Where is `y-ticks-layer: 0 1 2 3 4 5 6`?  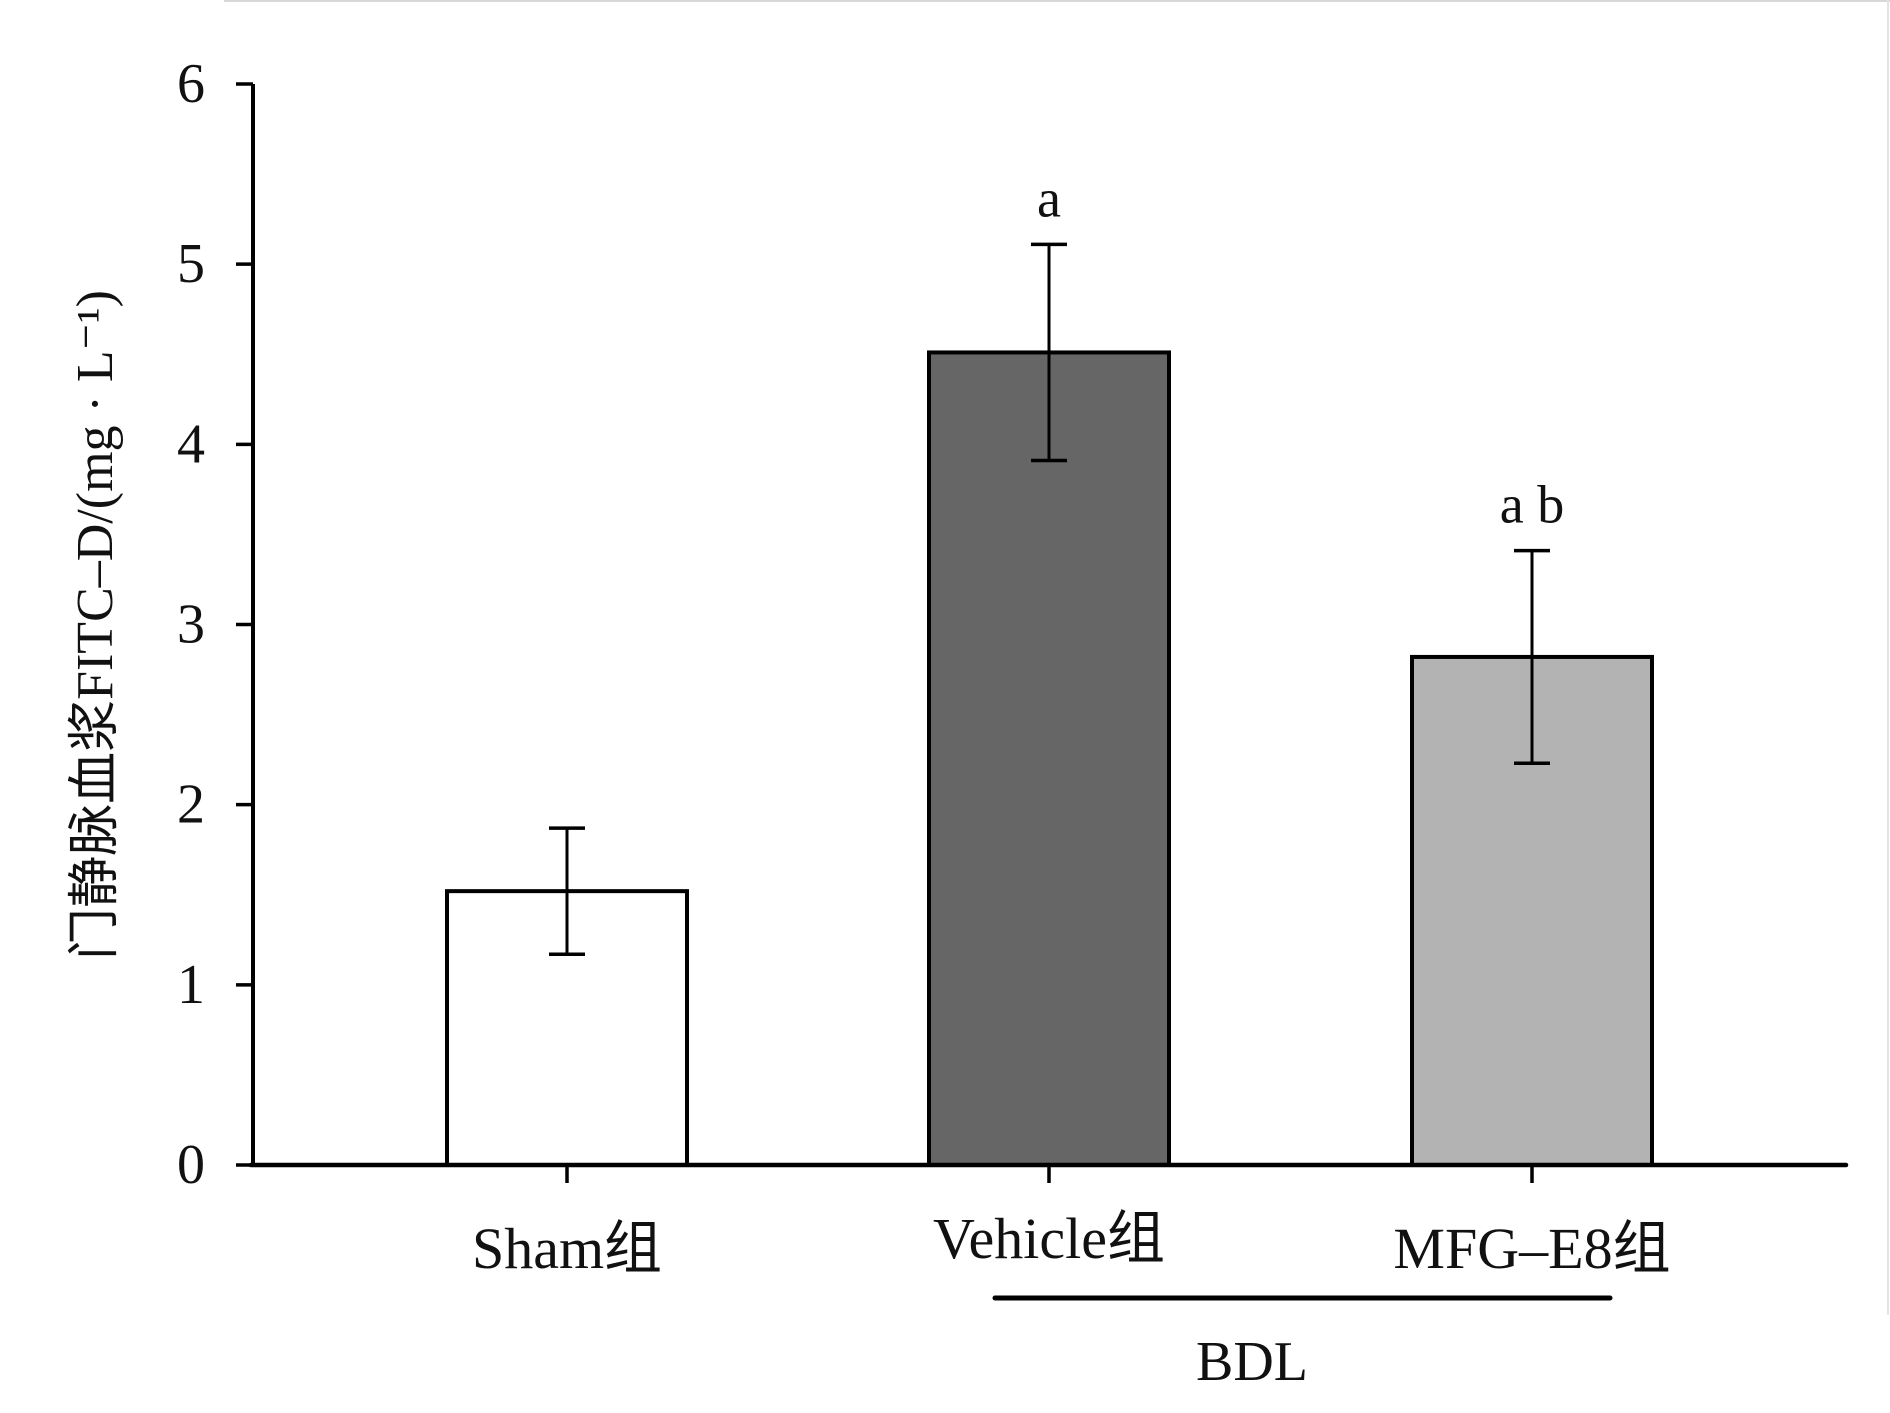 y-ticks-layer: 0 1 2 3 4 5 6 is located at coordinates (215, 624).